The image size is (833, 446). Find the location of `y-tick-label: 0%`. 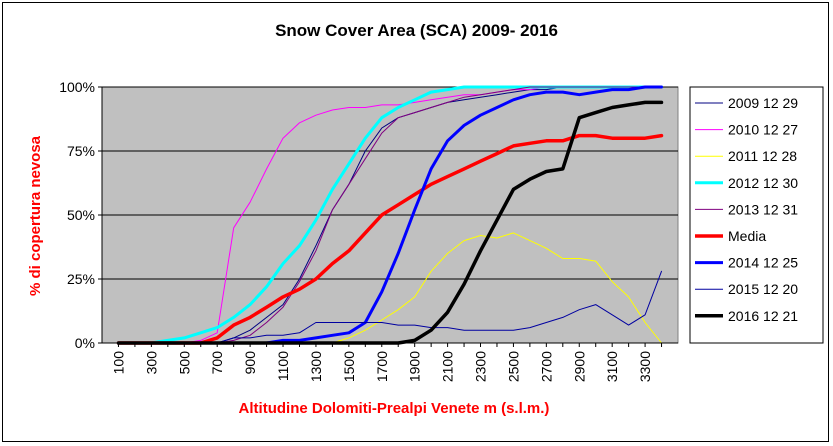

y-tick-label: 0% is located at coordinates (85, 343).